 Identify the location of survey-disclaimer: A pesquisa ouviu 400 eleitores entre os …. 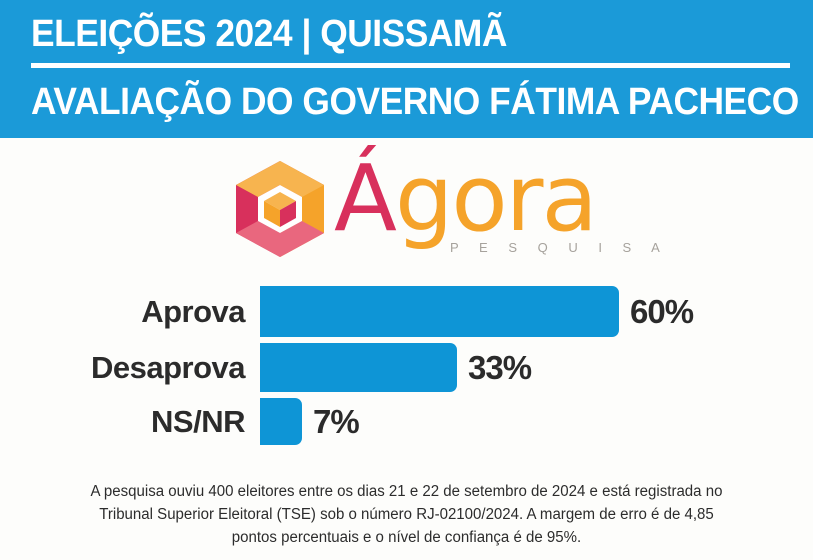
(406, 514).